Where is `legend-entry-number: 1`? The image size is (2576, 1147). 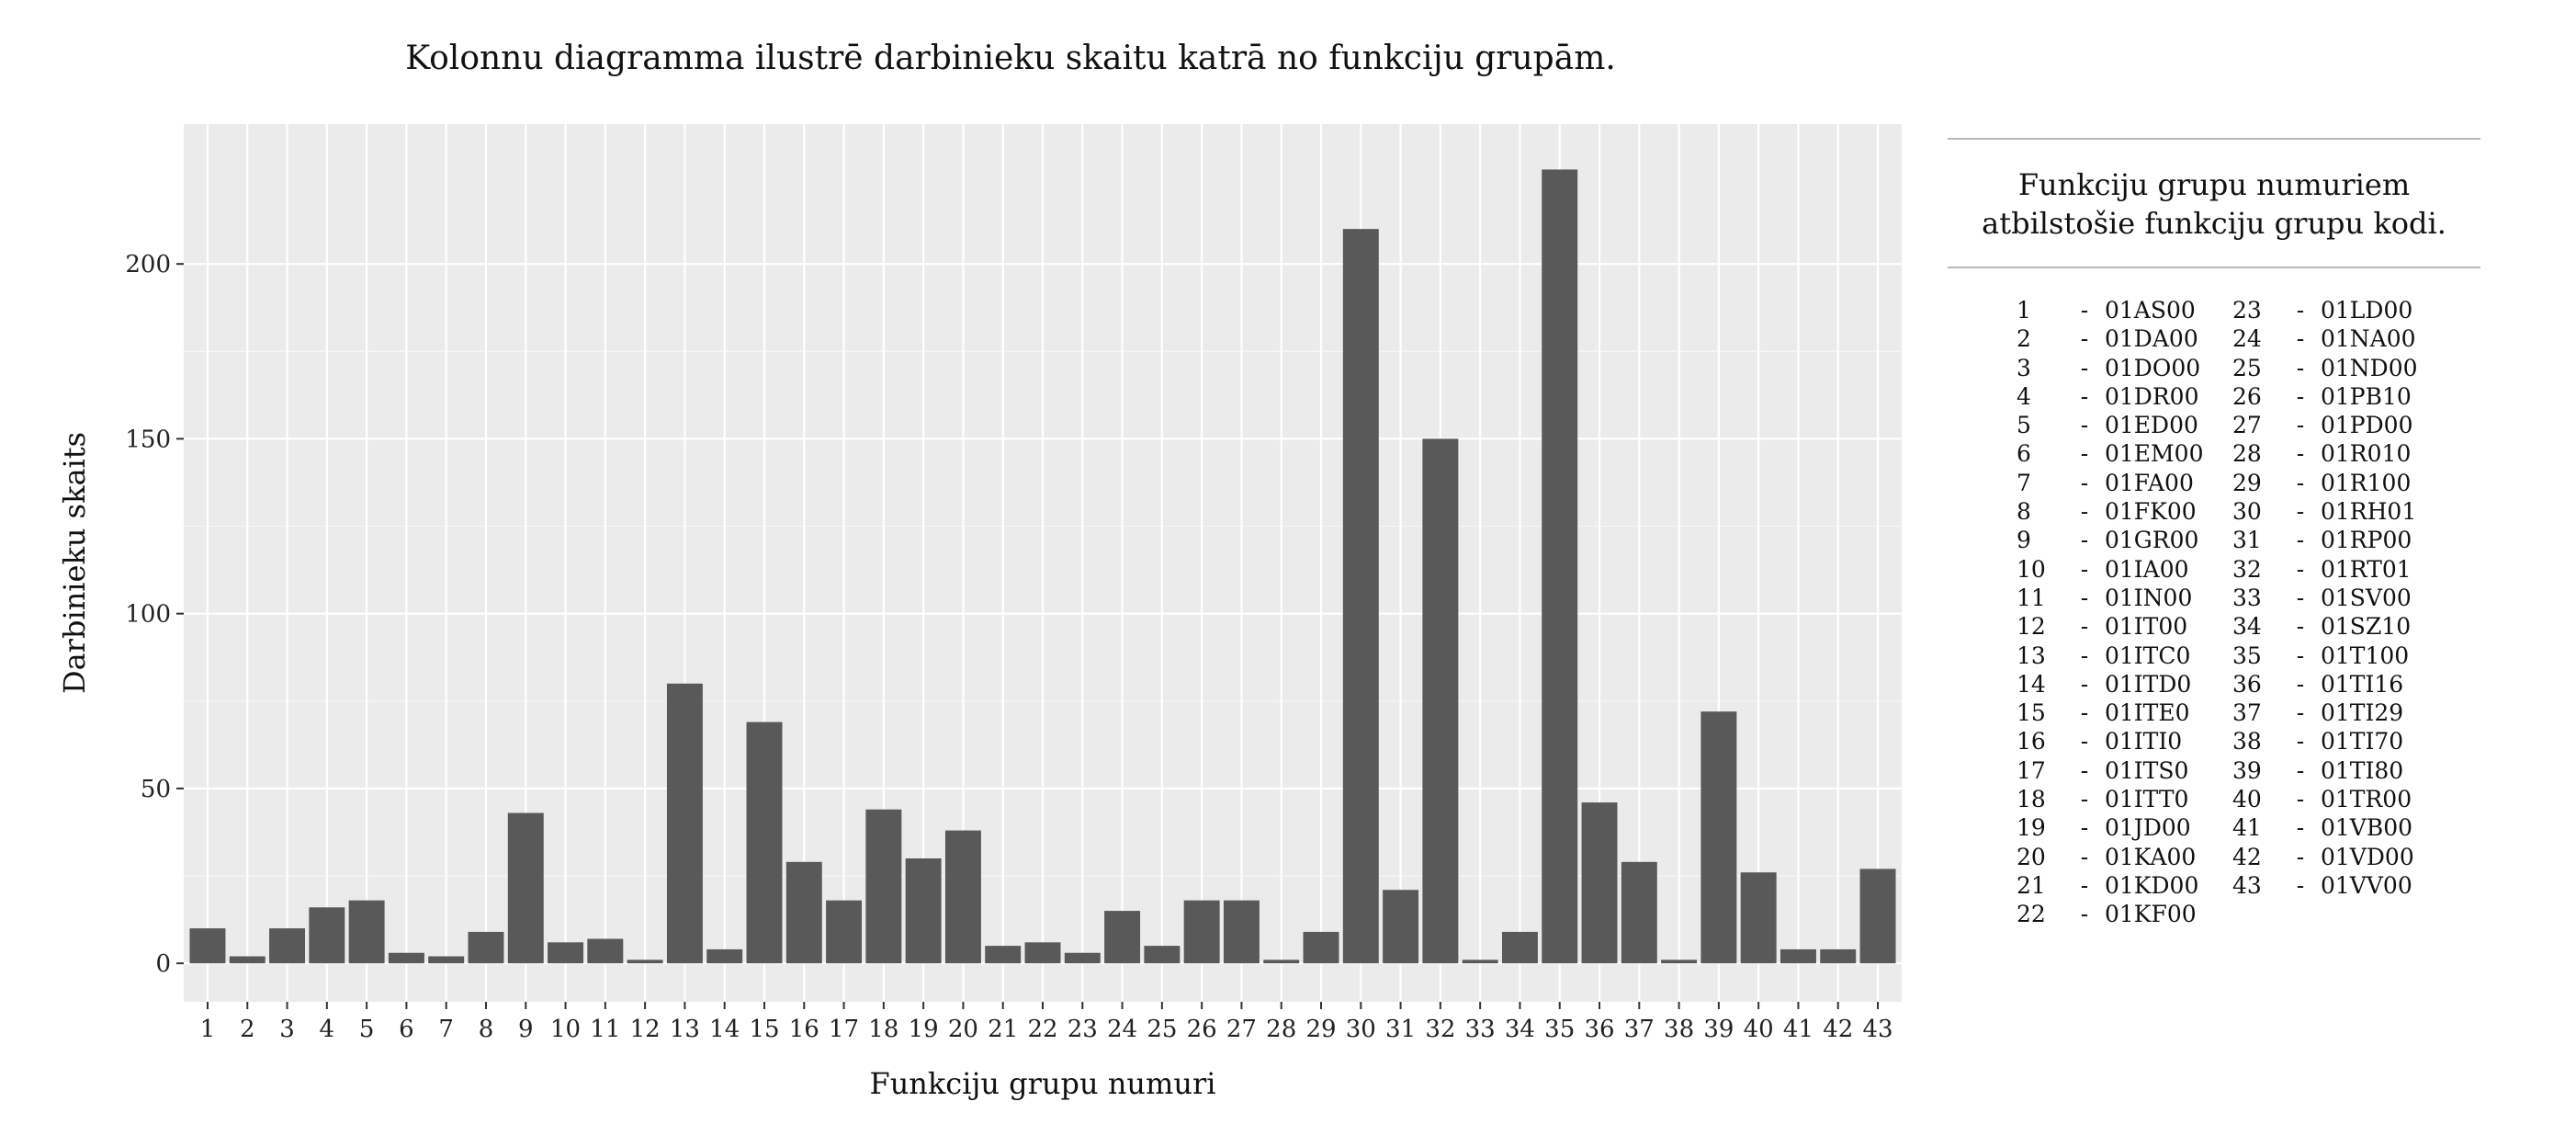
legend-entry-number: 1 is located at coordinates (2024, 310).